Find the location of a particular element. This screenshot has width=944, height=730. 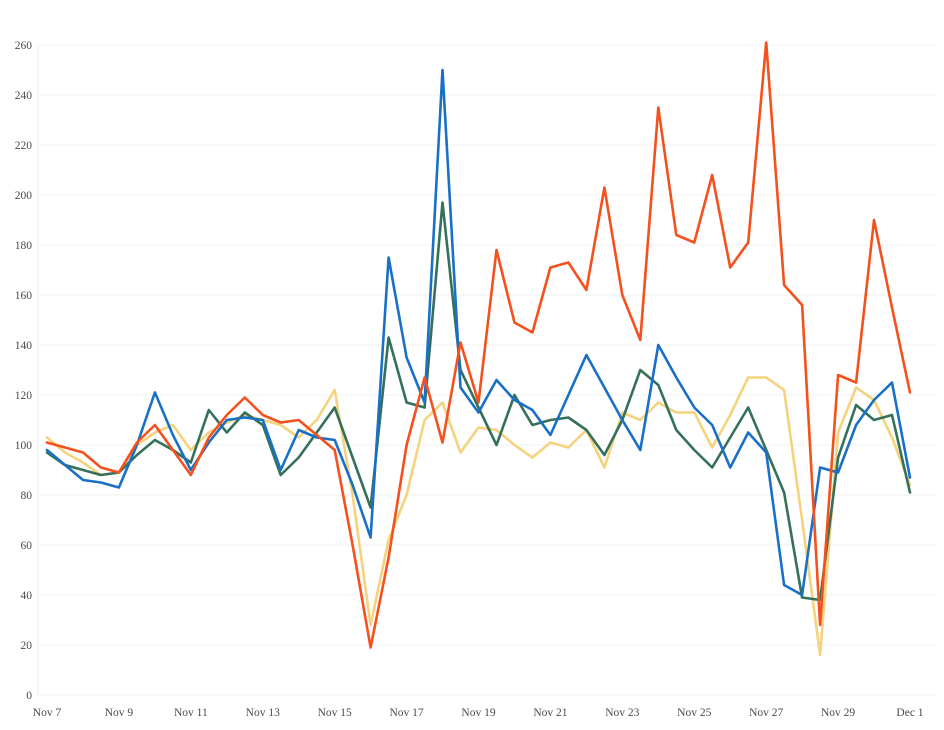

x-tick-label-nov-13: Nov 13 is located at coordinates (263, 713).